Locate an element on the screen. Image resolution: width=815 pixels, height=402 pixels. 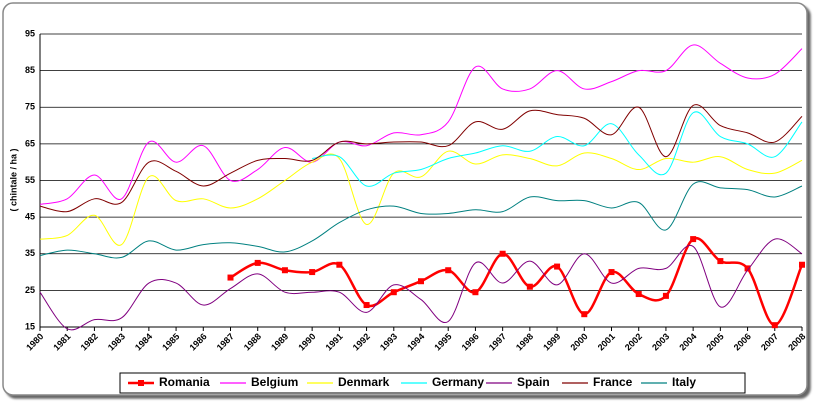
y-axis-label: ( chintale / ha ) is located at coordinates (13, 179).